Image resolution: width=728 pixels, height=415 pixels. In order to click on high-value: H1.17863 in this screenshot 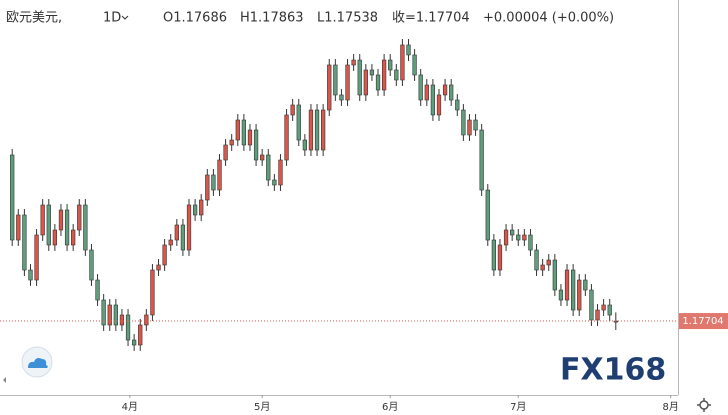, I will do `click(272, 18)`.